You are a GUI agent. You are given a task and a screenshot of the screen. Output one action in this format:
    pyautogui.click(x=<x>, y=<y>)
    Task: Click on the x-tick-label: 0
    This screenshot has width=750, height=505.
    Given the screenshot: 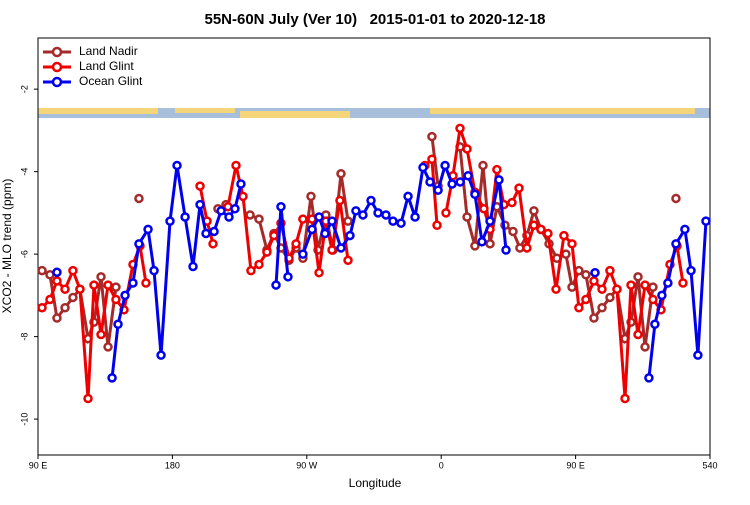 What is the action you would take?
    pyautogui.click(x=441, y=465)
    